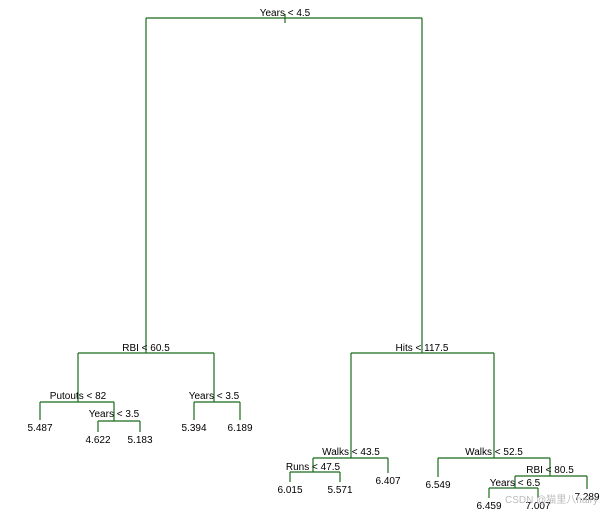 This screenshot has height=514, width=614. Describe the element at coordinates (537, 506) in the screenshot. I see `leaf-value: 7.007` at that location.